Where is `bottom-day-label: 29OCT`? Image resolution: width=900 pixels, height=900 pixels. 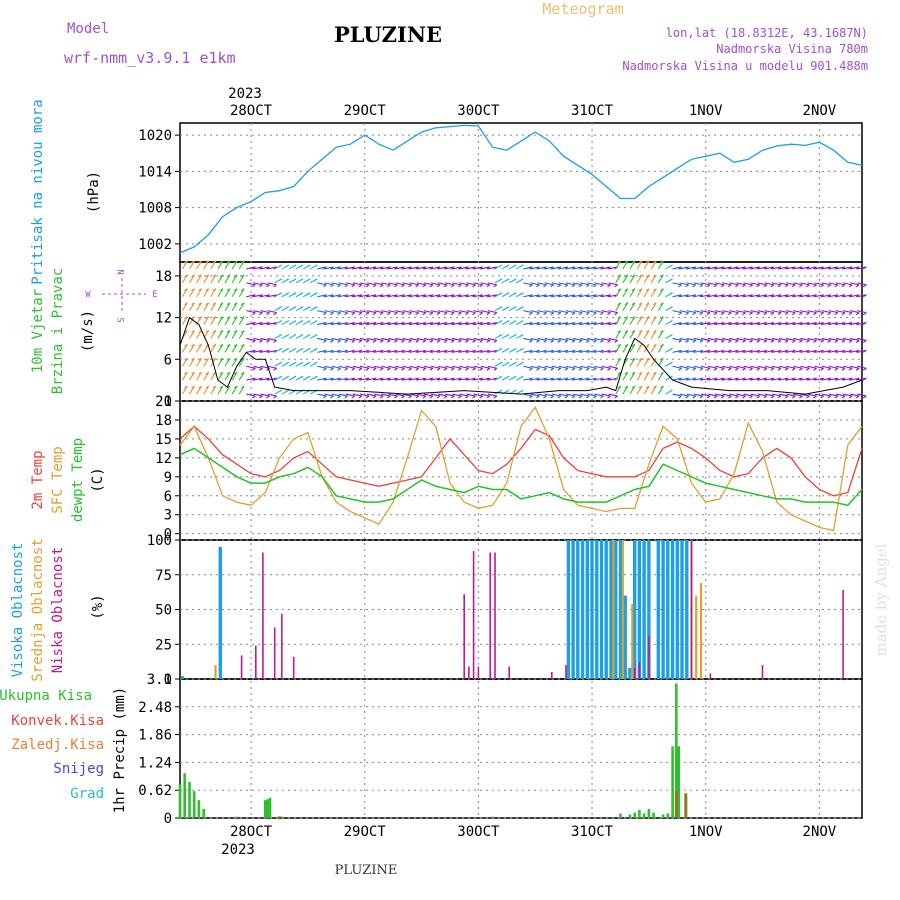
bottom-day-label: 29OCT is located at coordinates (365, 832).